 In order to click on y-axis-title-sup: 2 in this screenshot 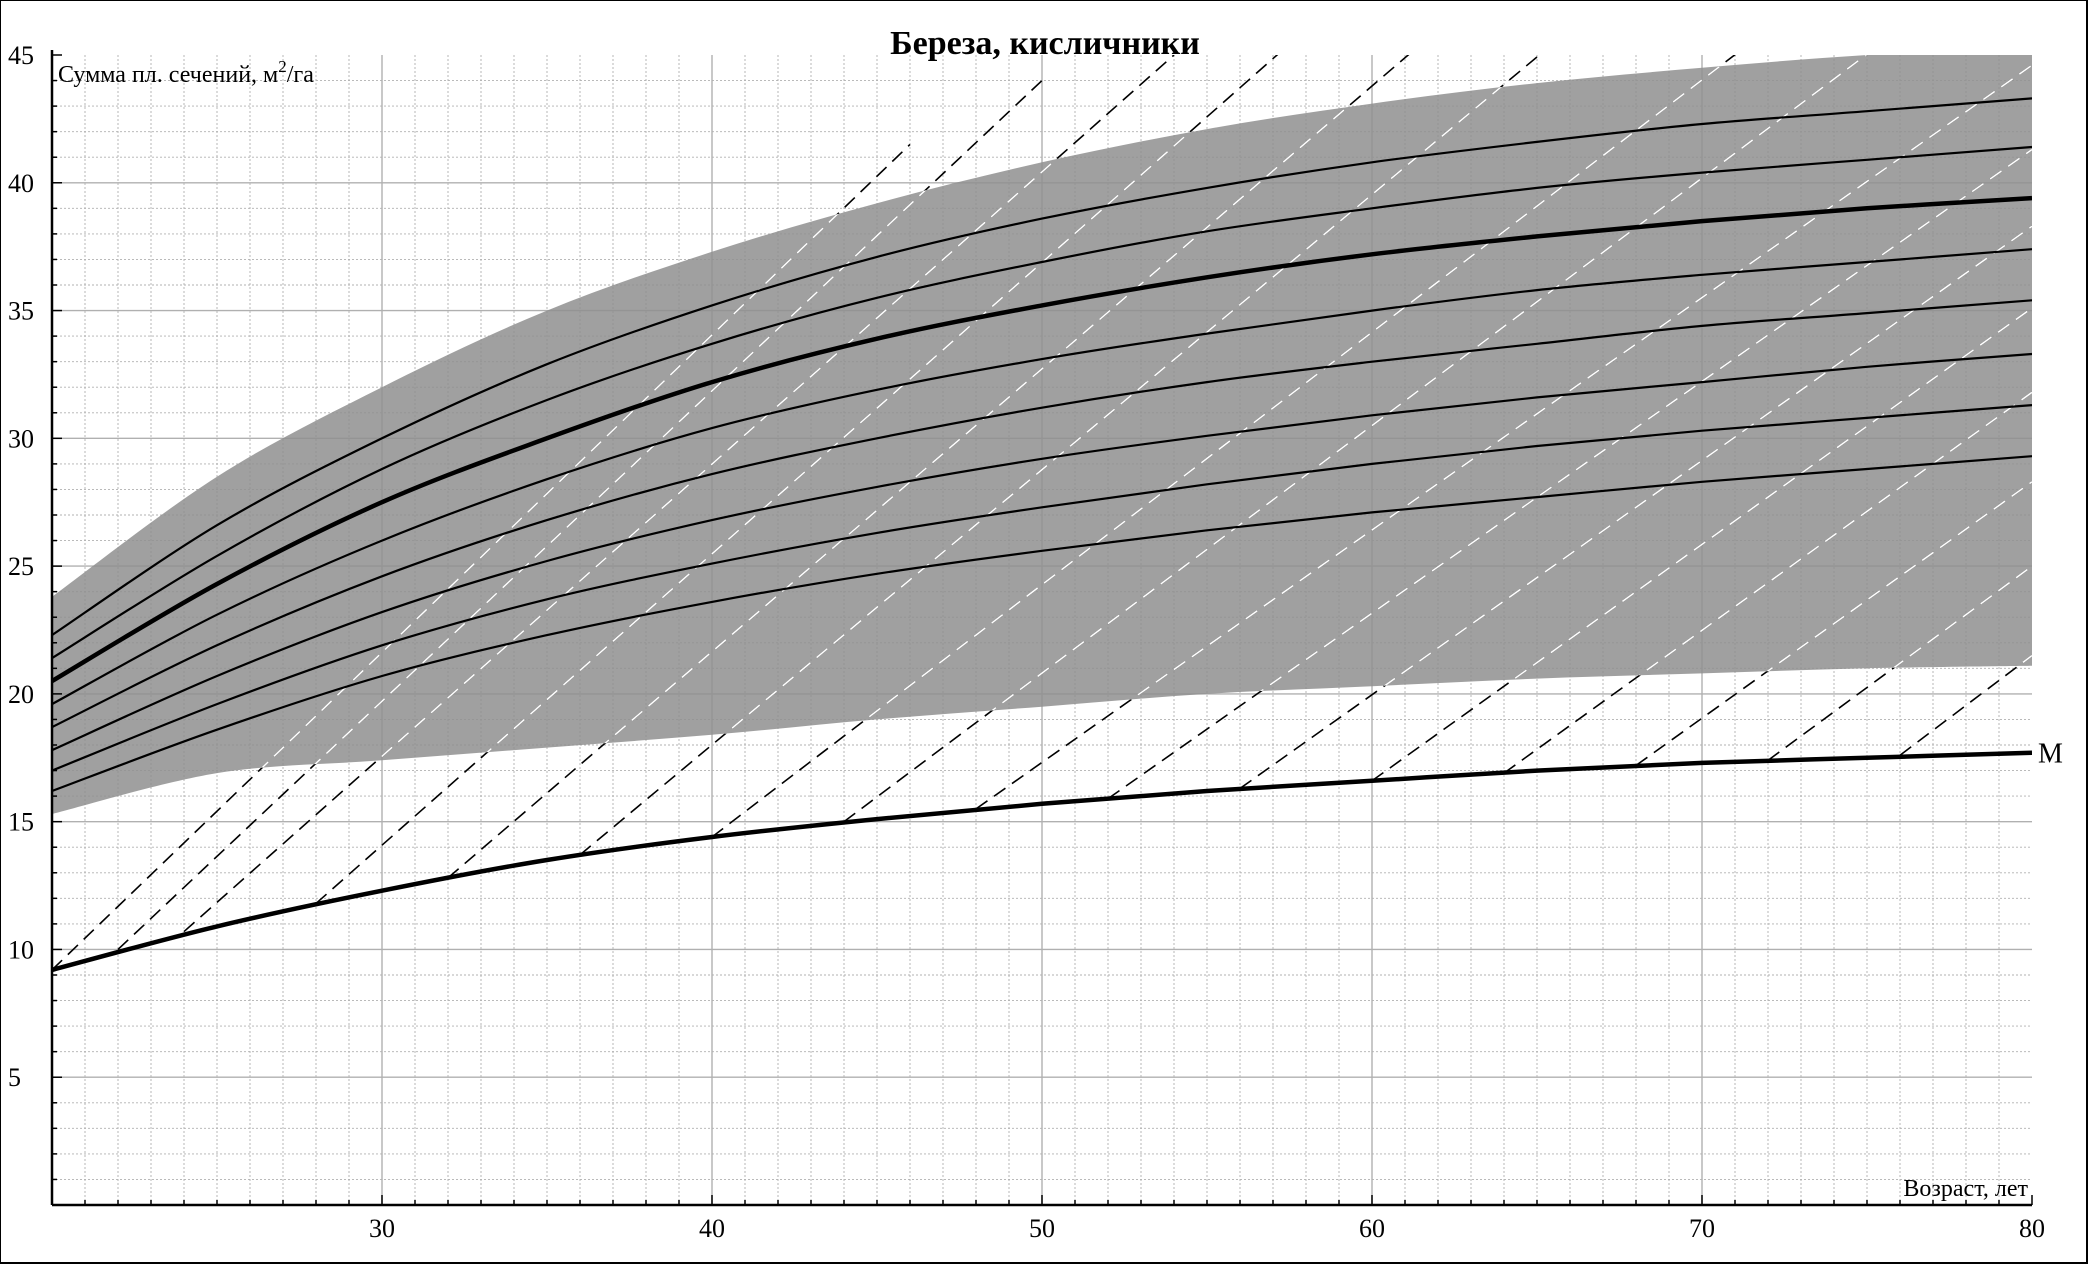, I will do `click(282, 66)`.